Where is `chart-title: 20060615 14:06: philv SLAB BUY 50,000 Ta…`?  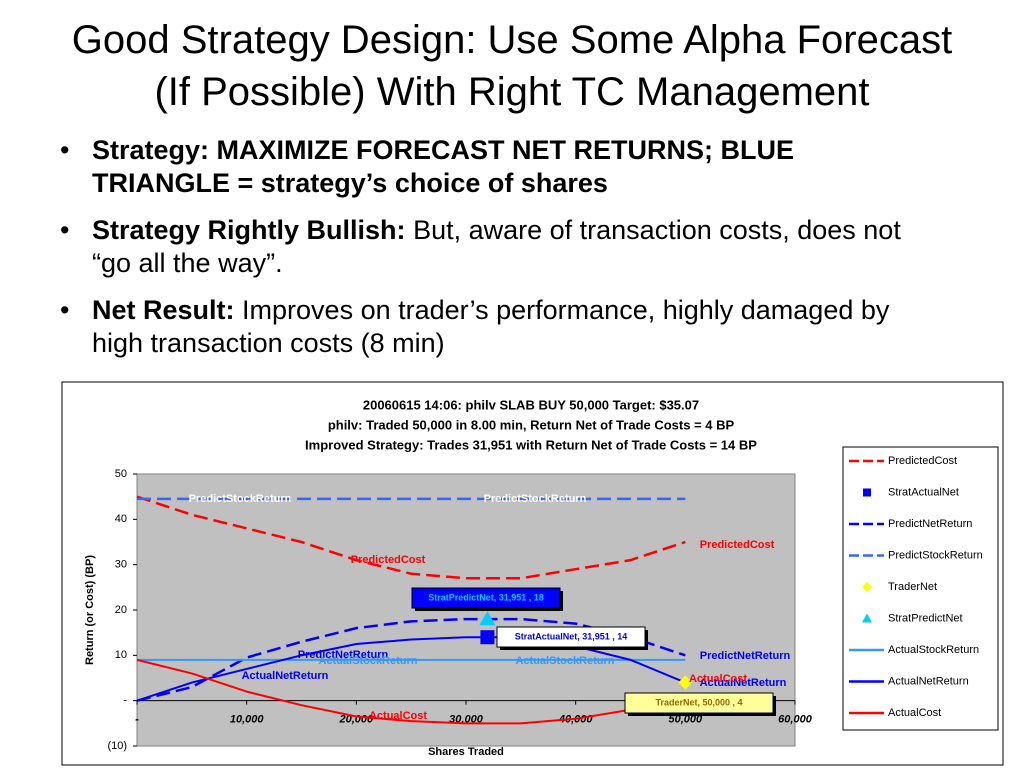 chart-title: 20060615 14:06: philv SLAB BUY 50,000 Ta… is located at coordinates (531, 404).